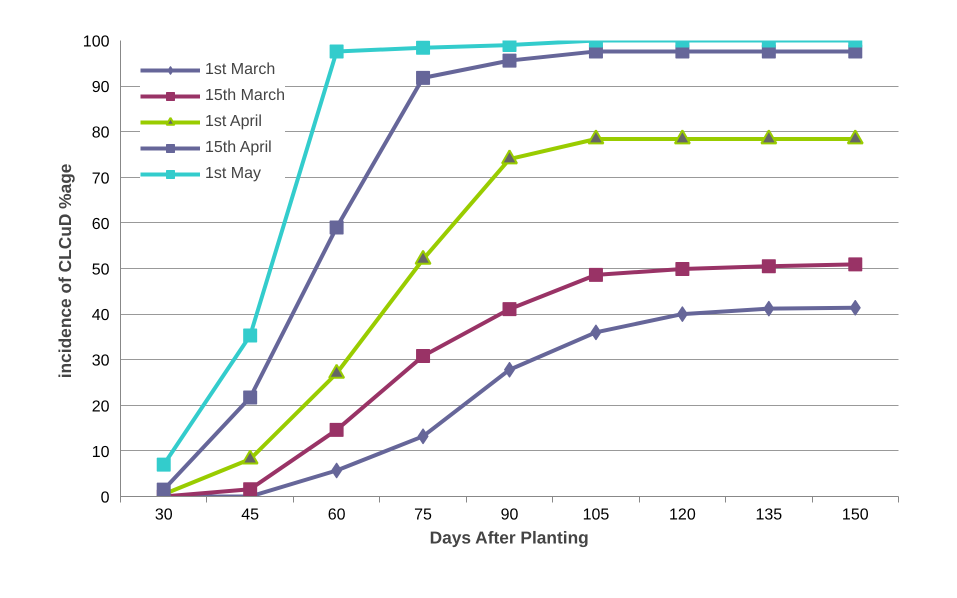  What do you see at coordinates (101, 407) in the screenshot?
I see `y-tick-label: 20` at bounding box center [101, 407].